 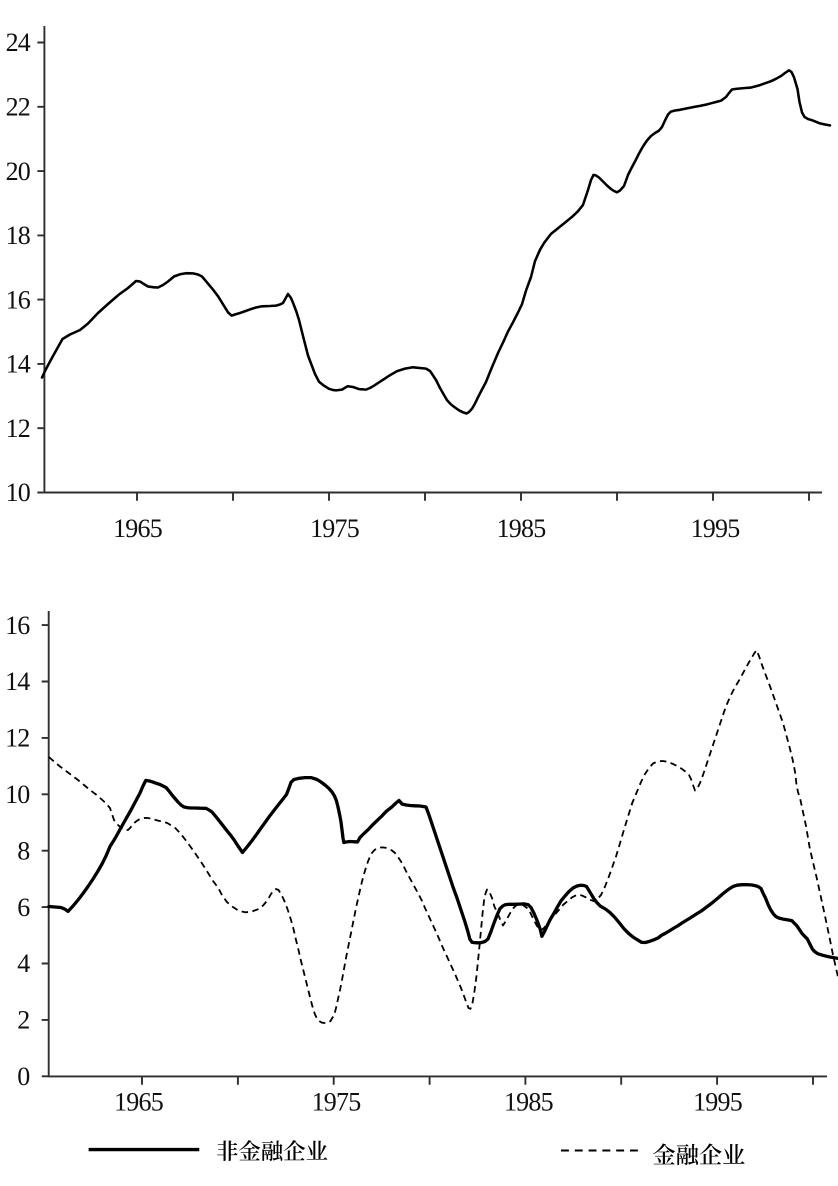 I want to click on svg-text: 20, so click(x=18, y=171).